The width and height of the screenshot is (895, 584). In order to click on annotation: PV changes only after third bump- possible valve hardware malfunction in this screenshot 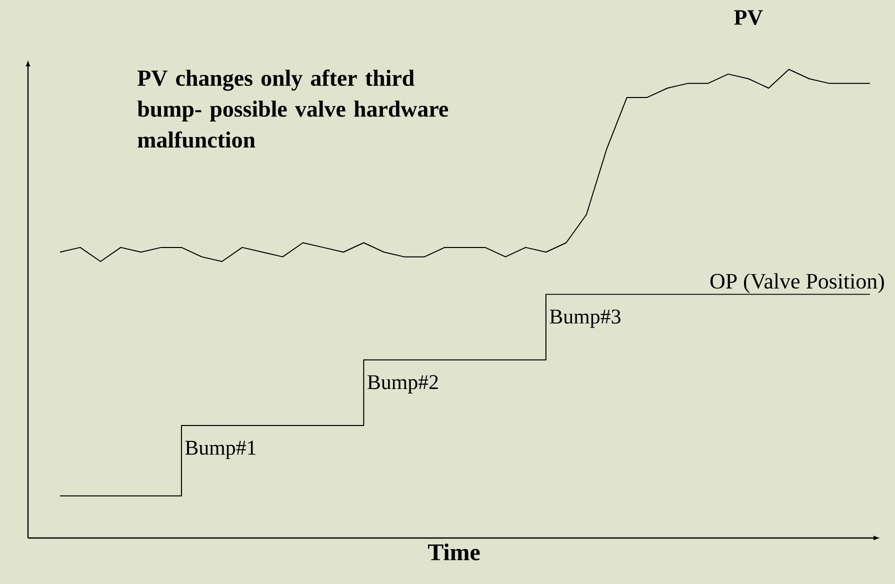, I will do `click(292, 109)`.